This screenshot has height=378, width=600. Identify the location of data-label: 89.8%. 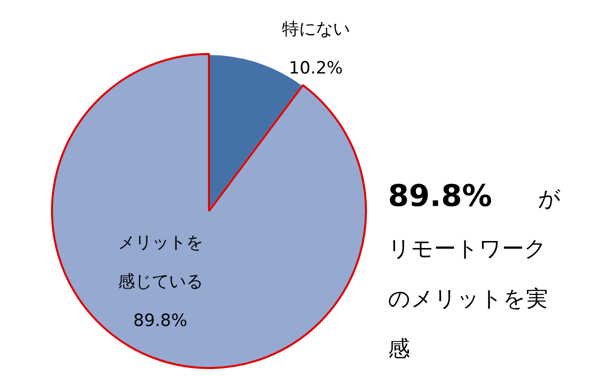
(160, 320).